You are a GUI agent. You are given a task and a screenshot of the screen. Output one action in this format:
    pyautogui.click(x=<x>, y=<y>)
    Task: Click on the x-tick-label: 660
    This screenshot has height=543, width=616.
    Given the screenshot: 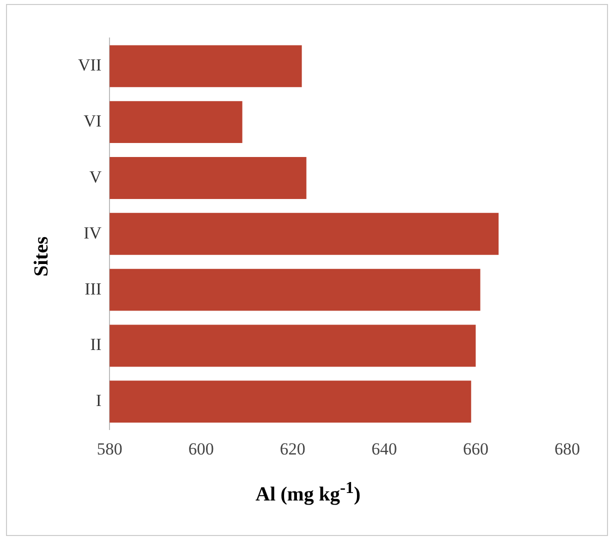 What is the action you would take?
    pyautogui.click(x=475, y=448)
    